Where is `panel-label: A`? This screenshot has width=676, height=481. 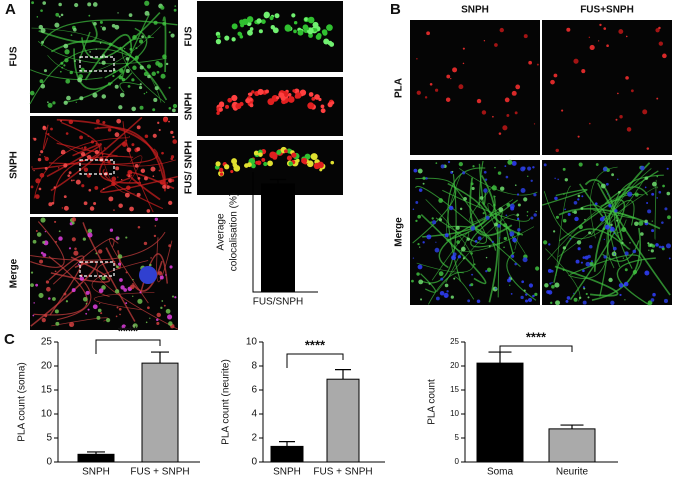 panel-label: A is located at coordinates (10, 9).